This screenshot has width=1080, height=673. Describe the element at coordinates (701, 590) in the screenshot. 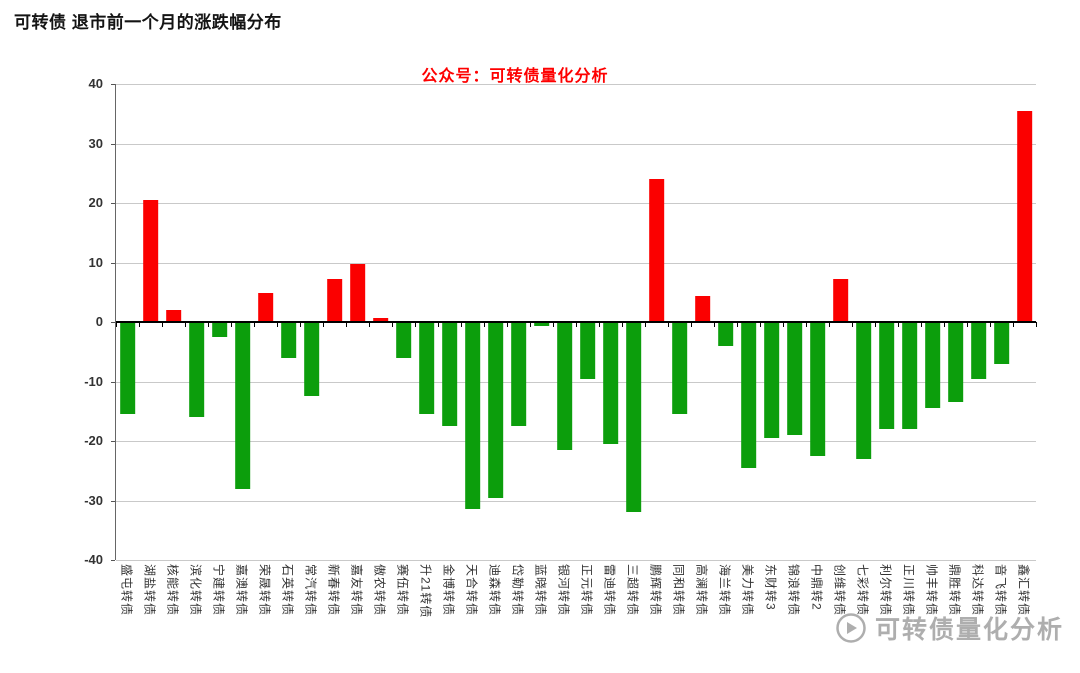

I see `x-tick-label: 高澜转债` at that location.